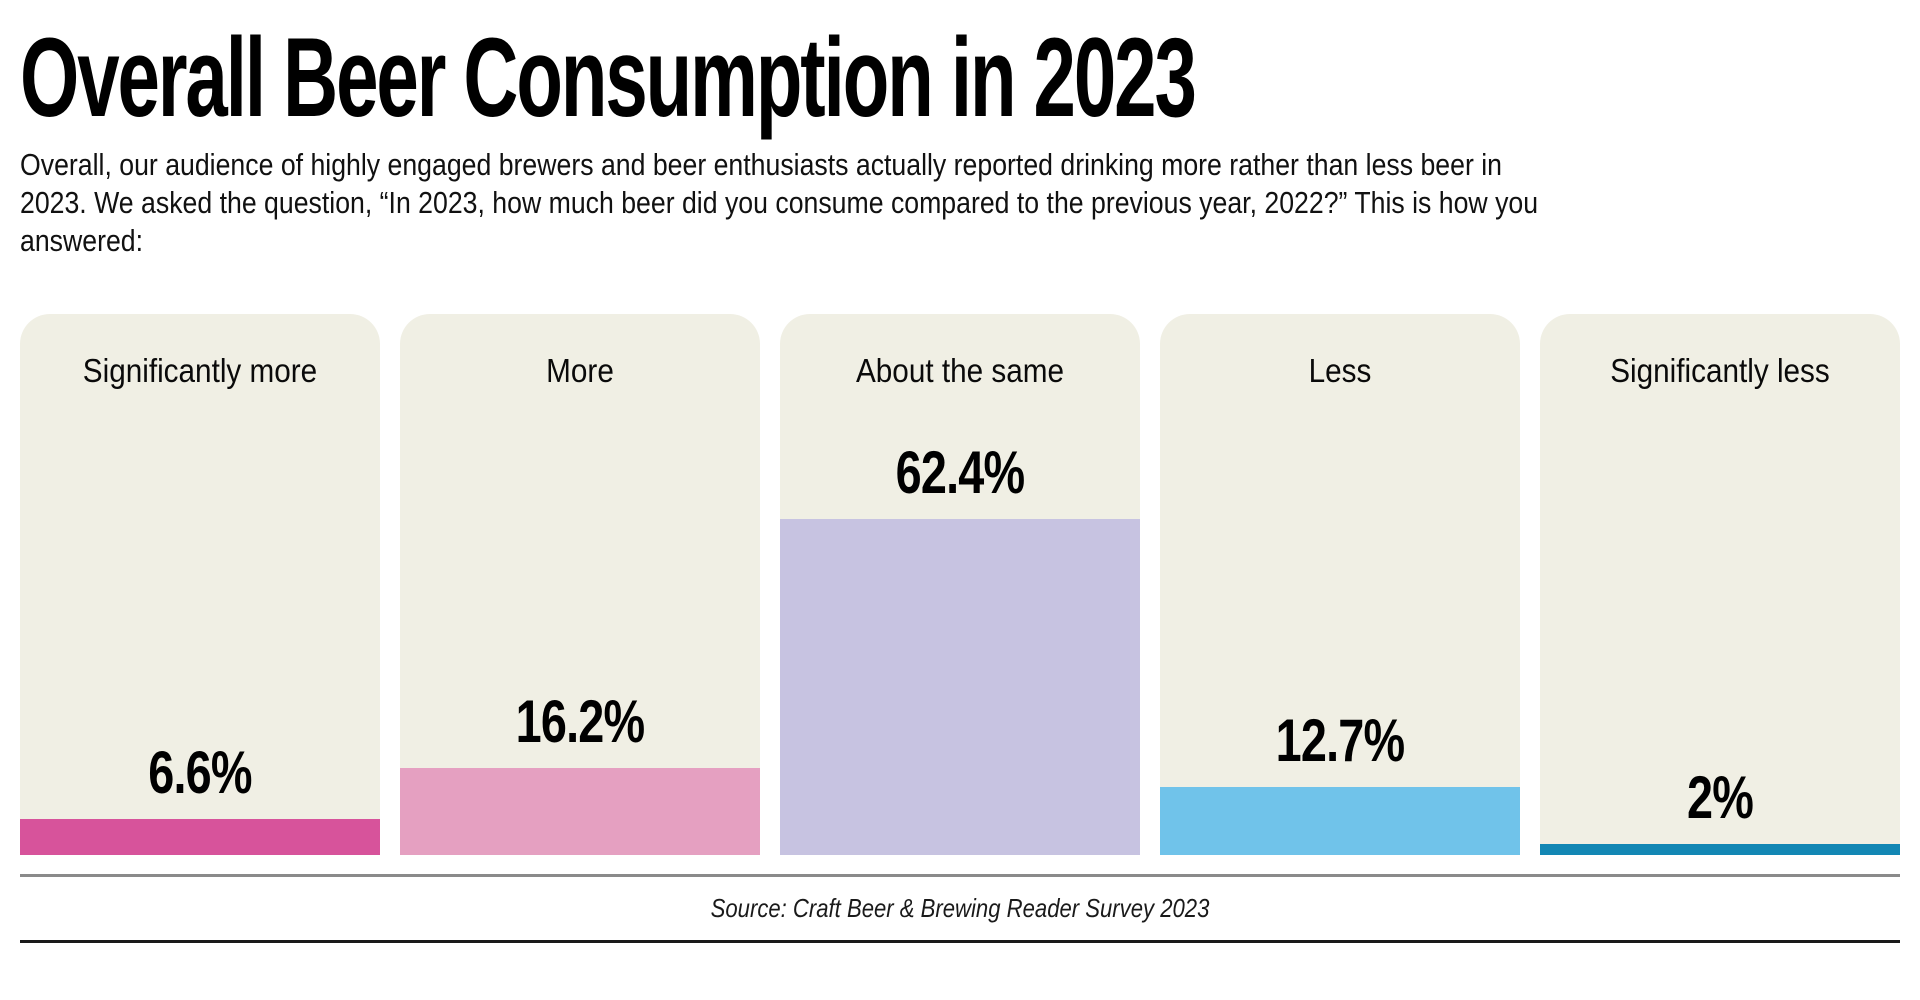 Image resolution: width=1920 pixels, height=1000 pixels. I want to click on header: Overall Beer Consumption in 2023, so click(960, 79).